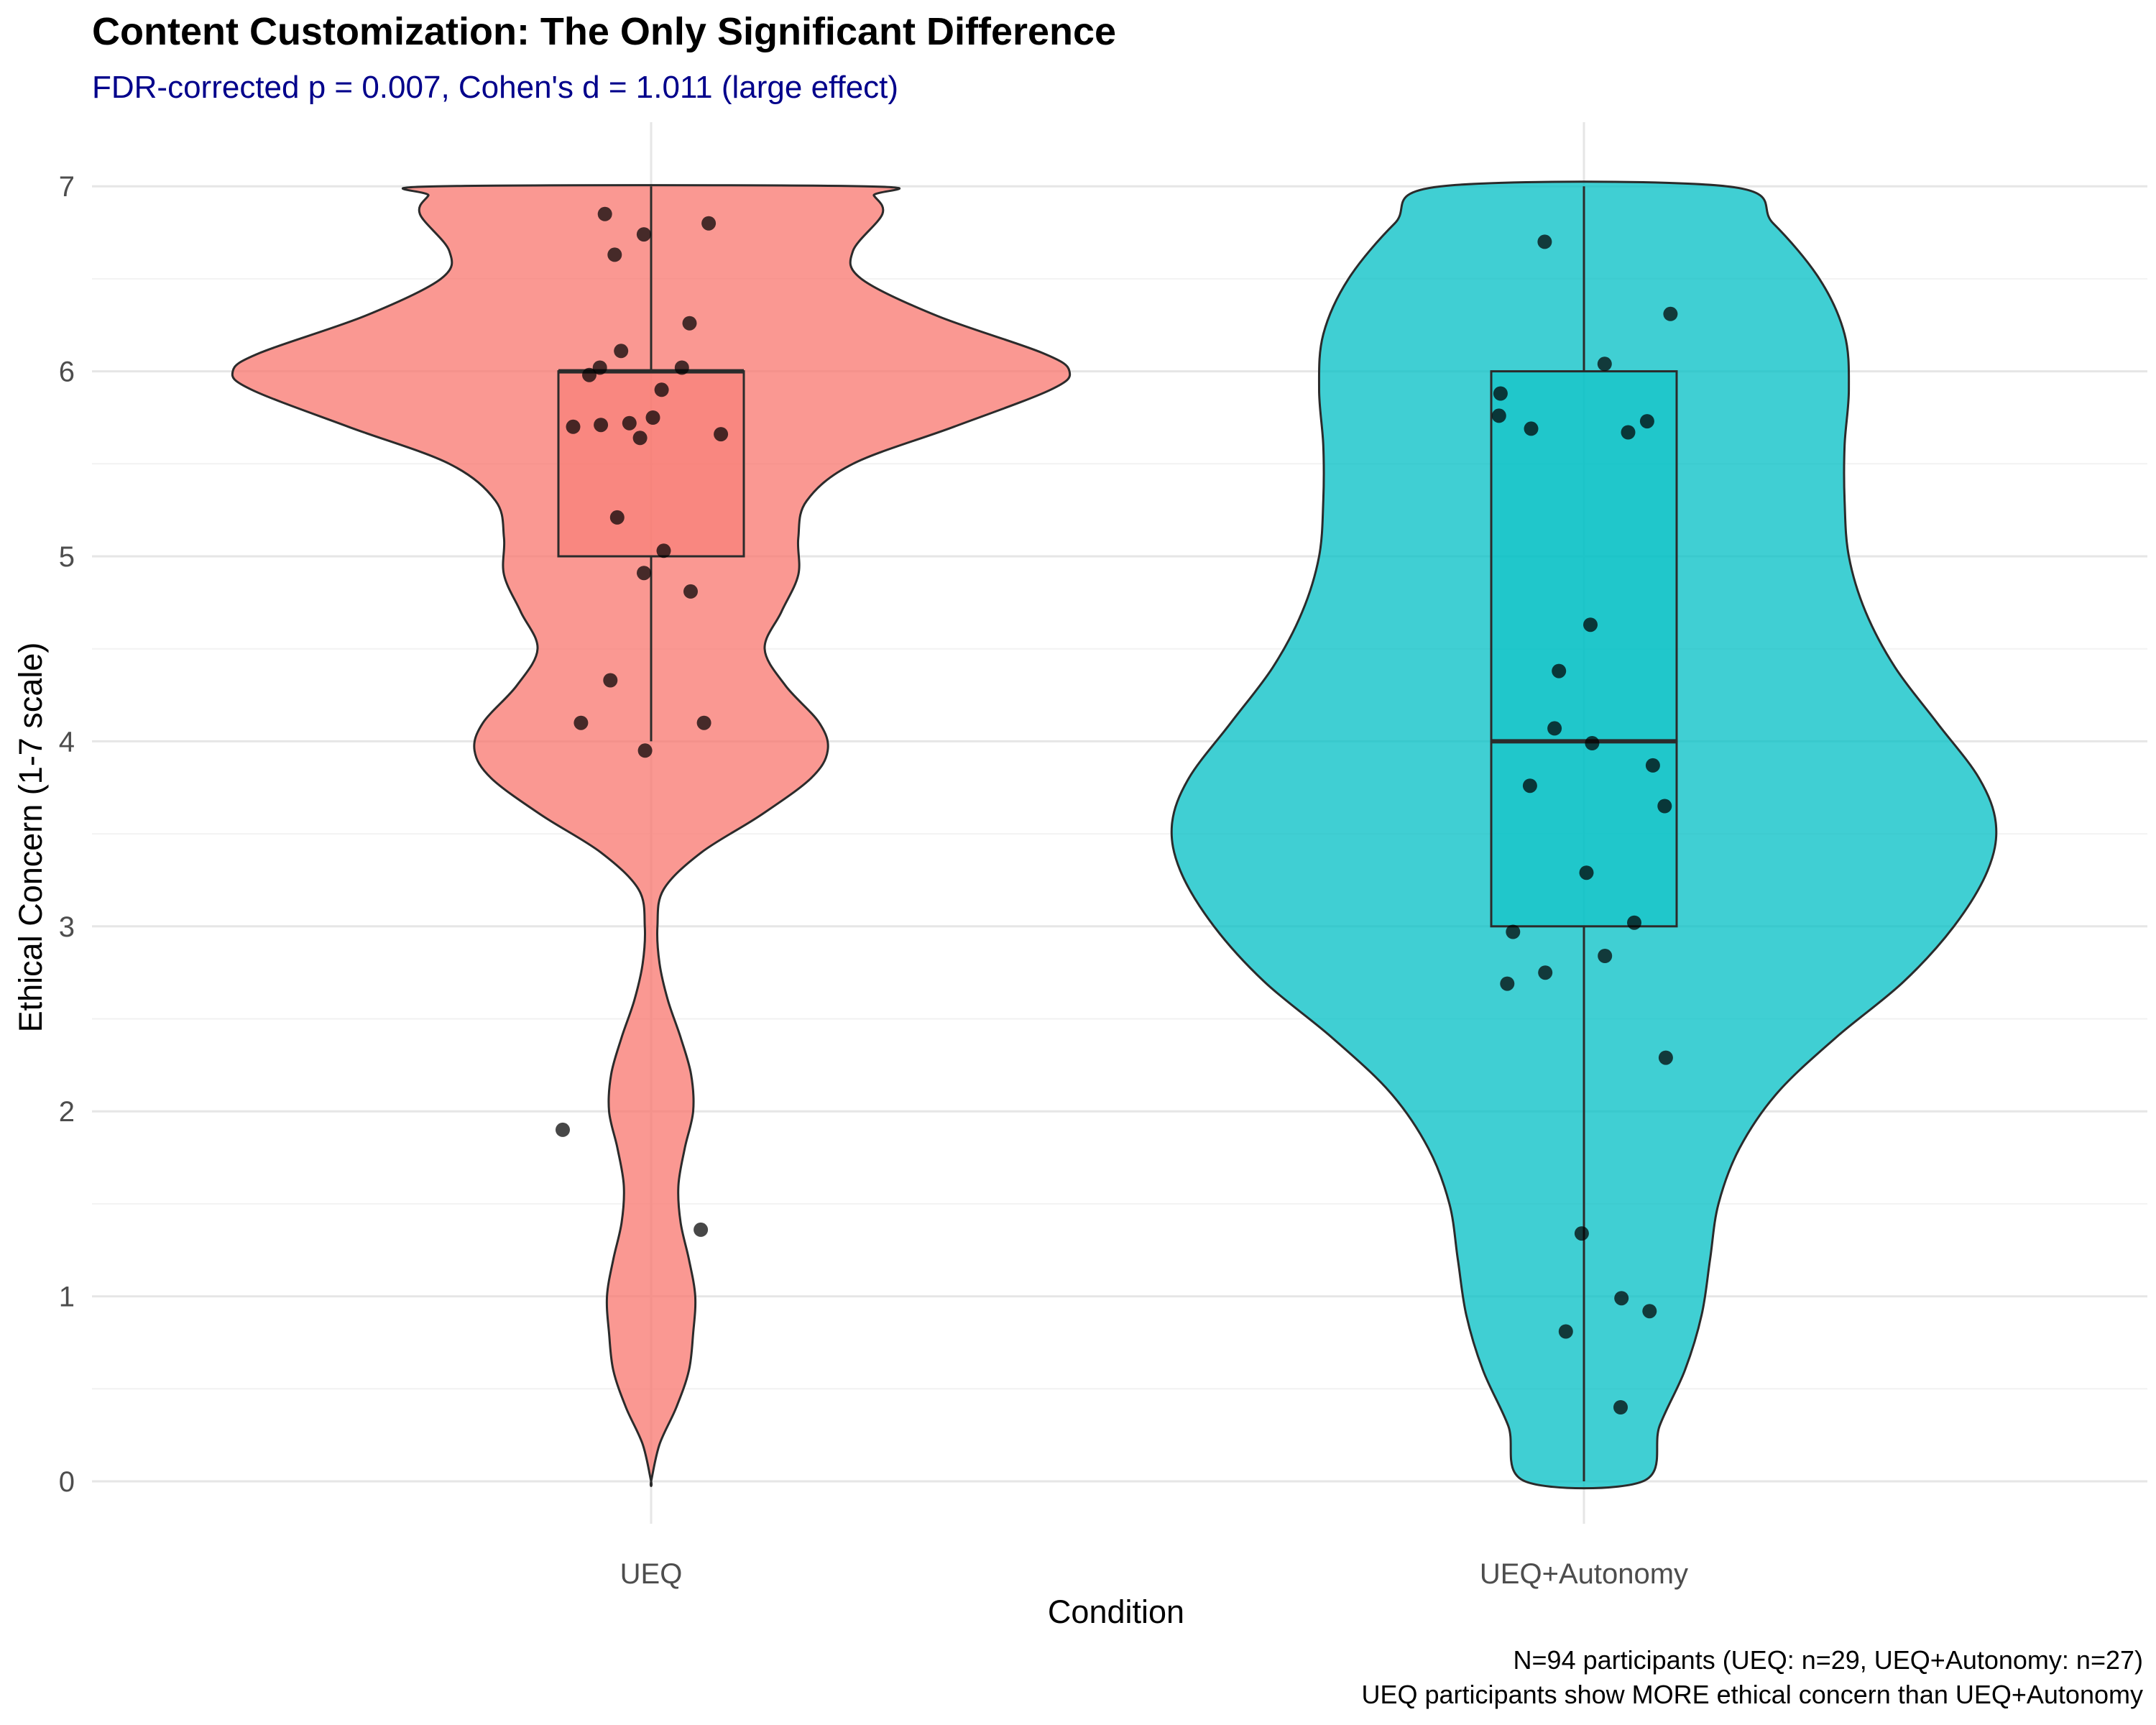  What do you see at coordinates (1584, 1574) in the screenshot?
I see `x-tick-label: UEQ+Autonomy` at bounding box center [1584, 1574].